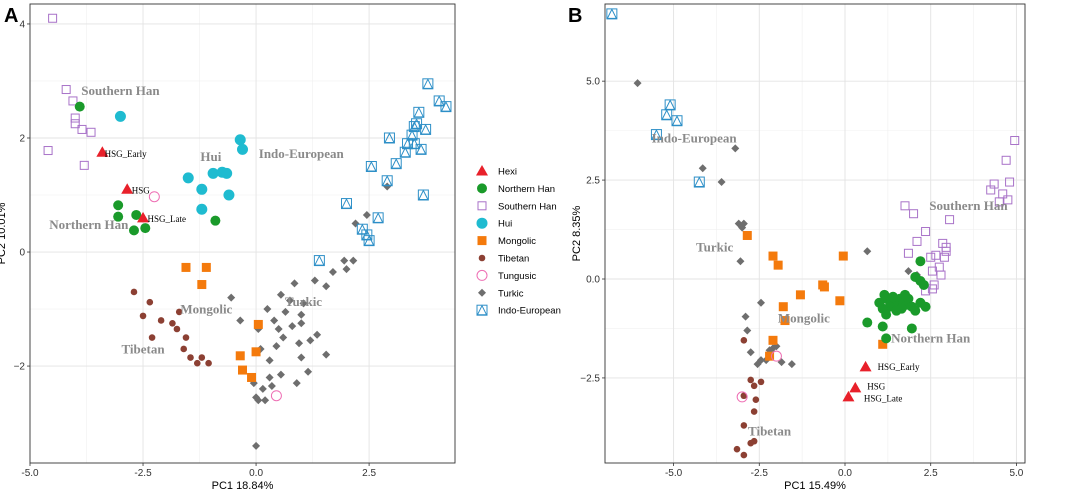  Describe the element at coordinates (506, 275) in the screenshot. I see `legend-item-tungusic: Tungusic` at that location.